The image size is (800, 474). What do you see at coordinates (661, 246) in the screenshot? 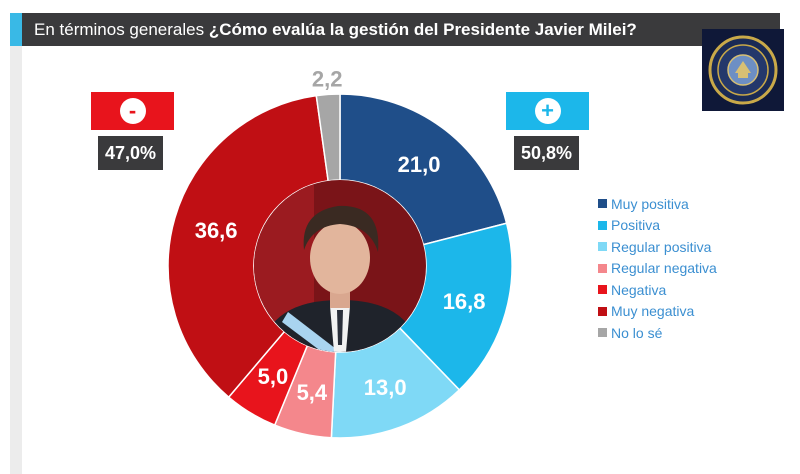
I see `legend-label: Regular positiva` at bounding box center [661, 246].